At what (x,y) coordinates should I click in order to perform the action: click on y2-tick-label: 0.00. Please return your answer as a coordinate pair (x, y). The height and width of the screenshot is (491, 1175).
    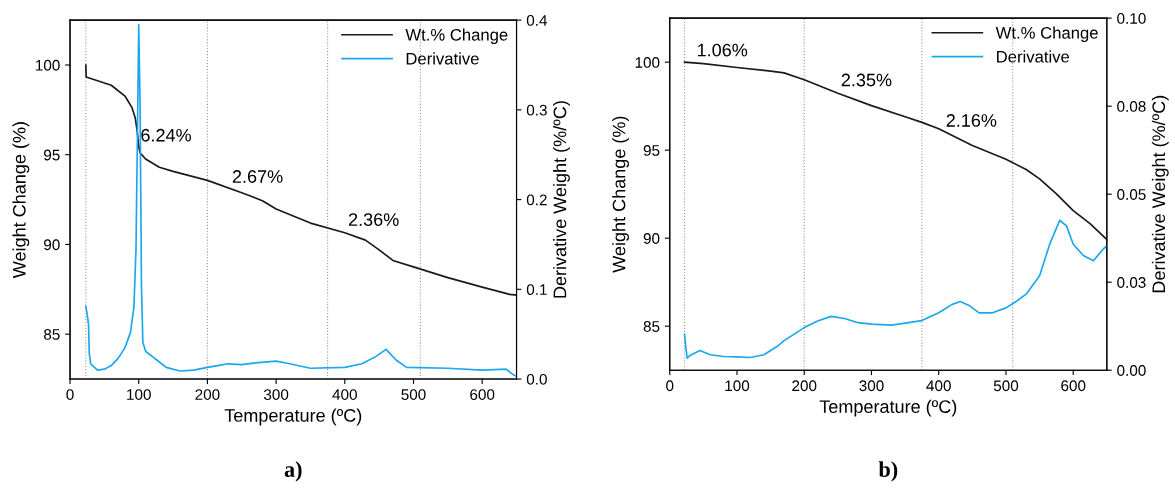
    Looking at the image, I should click on (1131, 370).